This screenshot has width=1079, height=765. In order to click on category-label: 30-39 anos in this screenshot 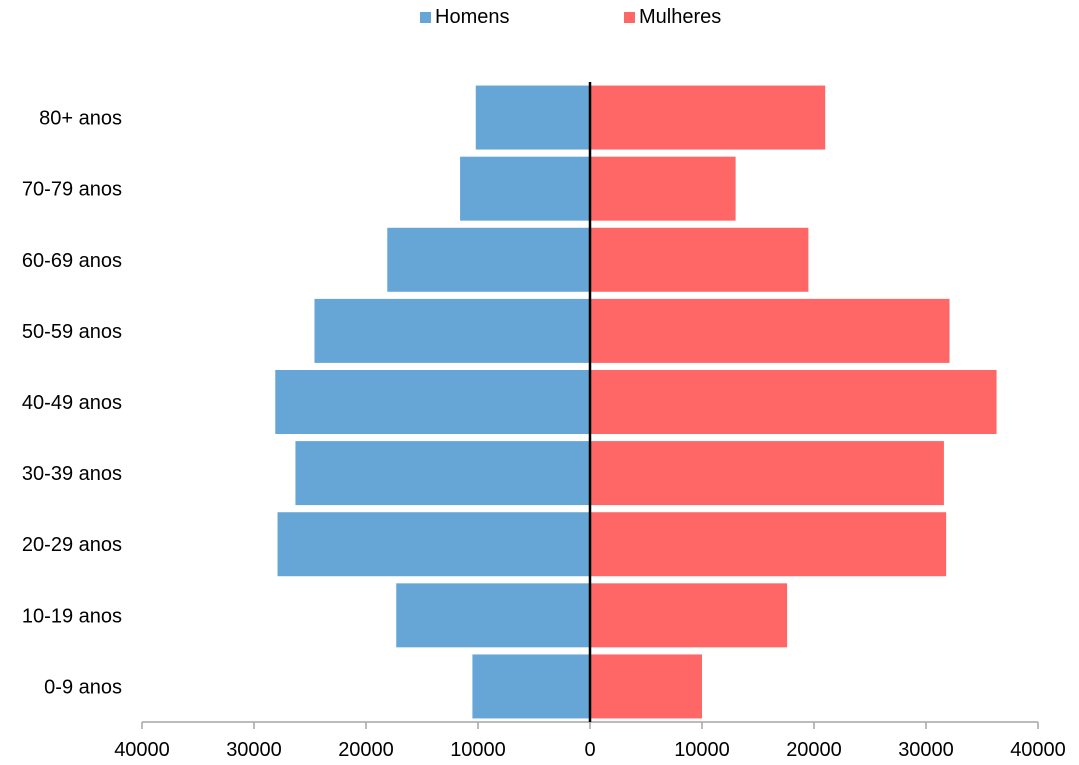, I will do `click(72, 474)`.